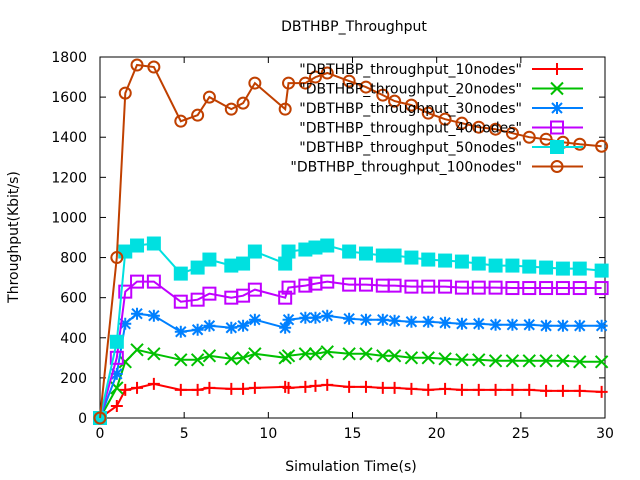 The width and height of the screenshot is (640, 480). Describe the element at coordinates (69, 58) in the screenshot. I see `y-tick-label: 1800` at that location.